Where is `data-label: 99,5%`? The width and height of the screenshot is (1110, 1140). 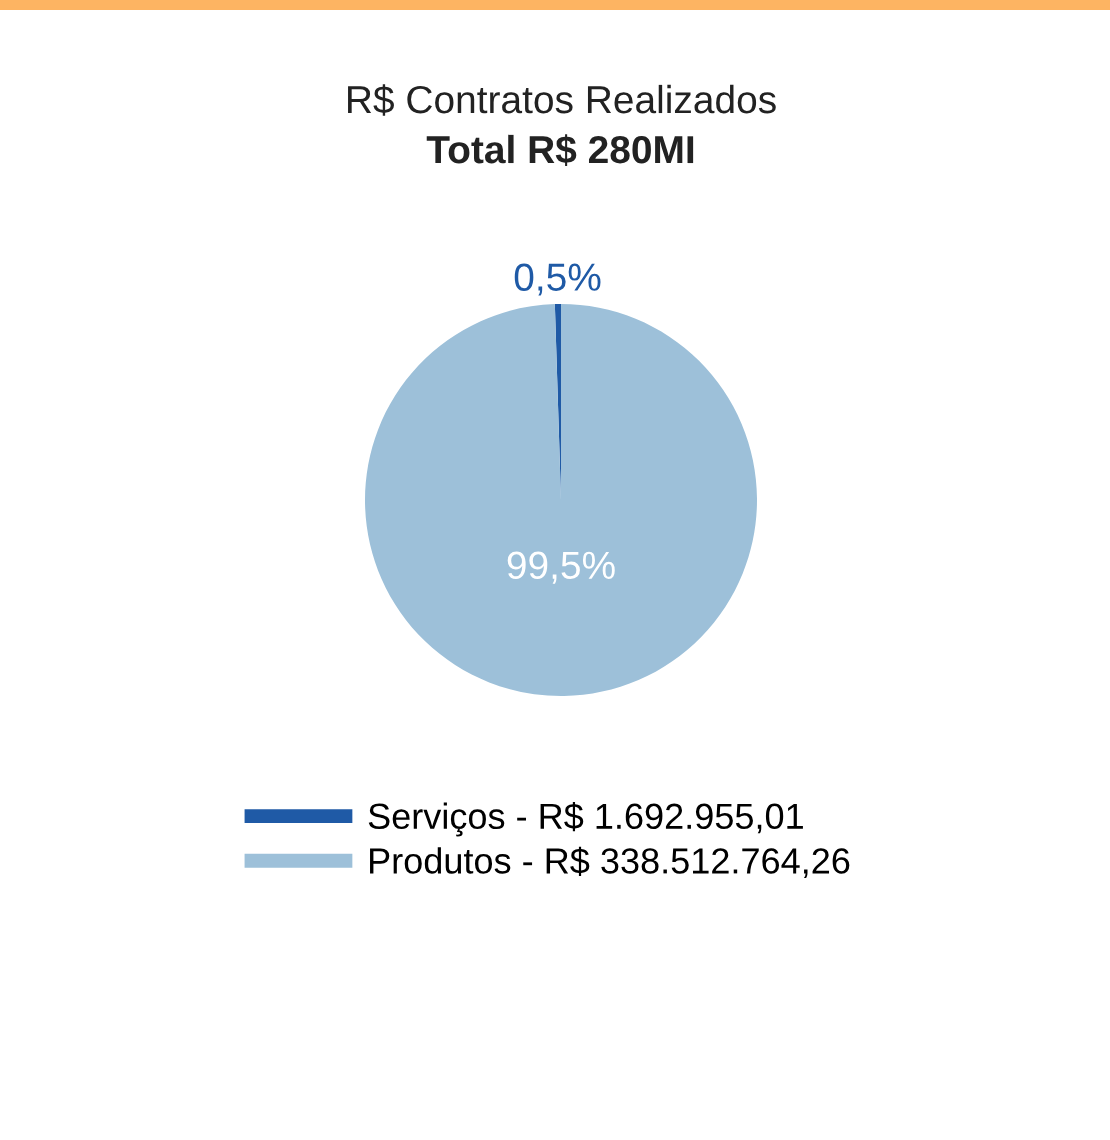
data-label: 99,5% is located at coordinates (561, 567).